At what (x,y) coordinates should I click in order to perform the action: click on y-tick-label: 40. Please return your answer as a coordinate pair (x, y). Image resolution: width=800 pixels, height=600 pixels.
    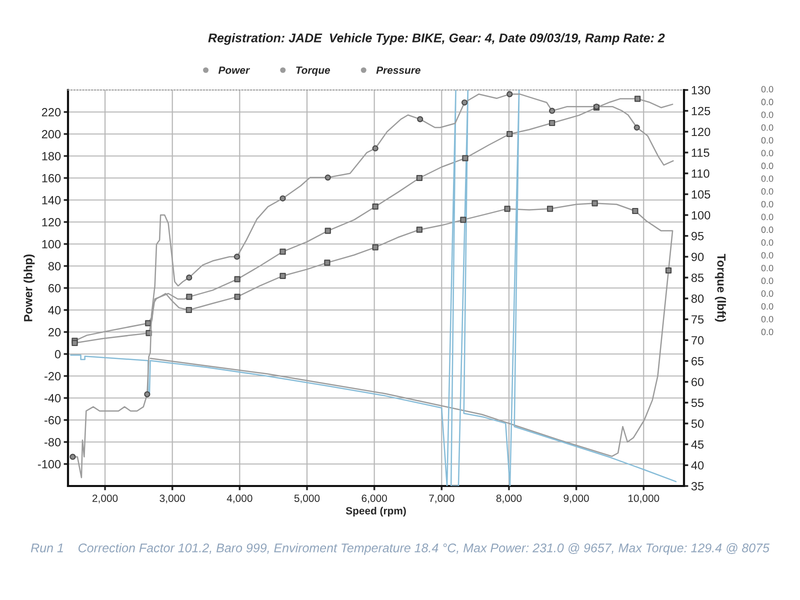
    Looking at the image, I should click on (54, 310).